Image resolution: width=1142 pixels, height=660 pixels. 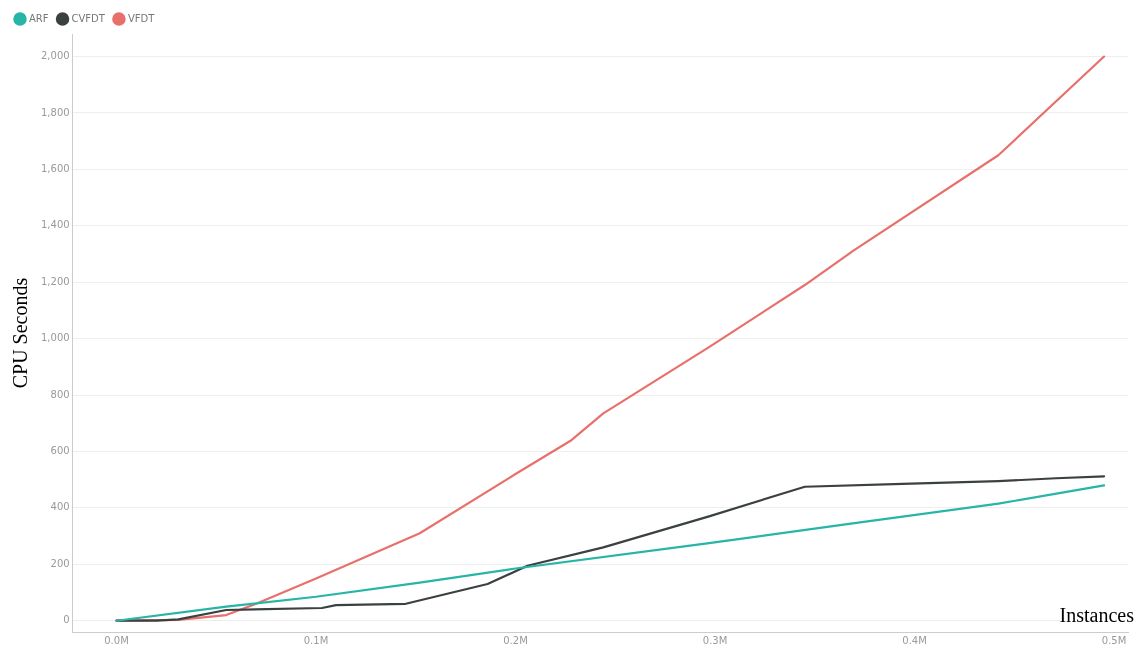 What do you see at coordinates (60, 451) in the screenshot?
I see `y-tick-label: 600` at bounding box center [60, 451].